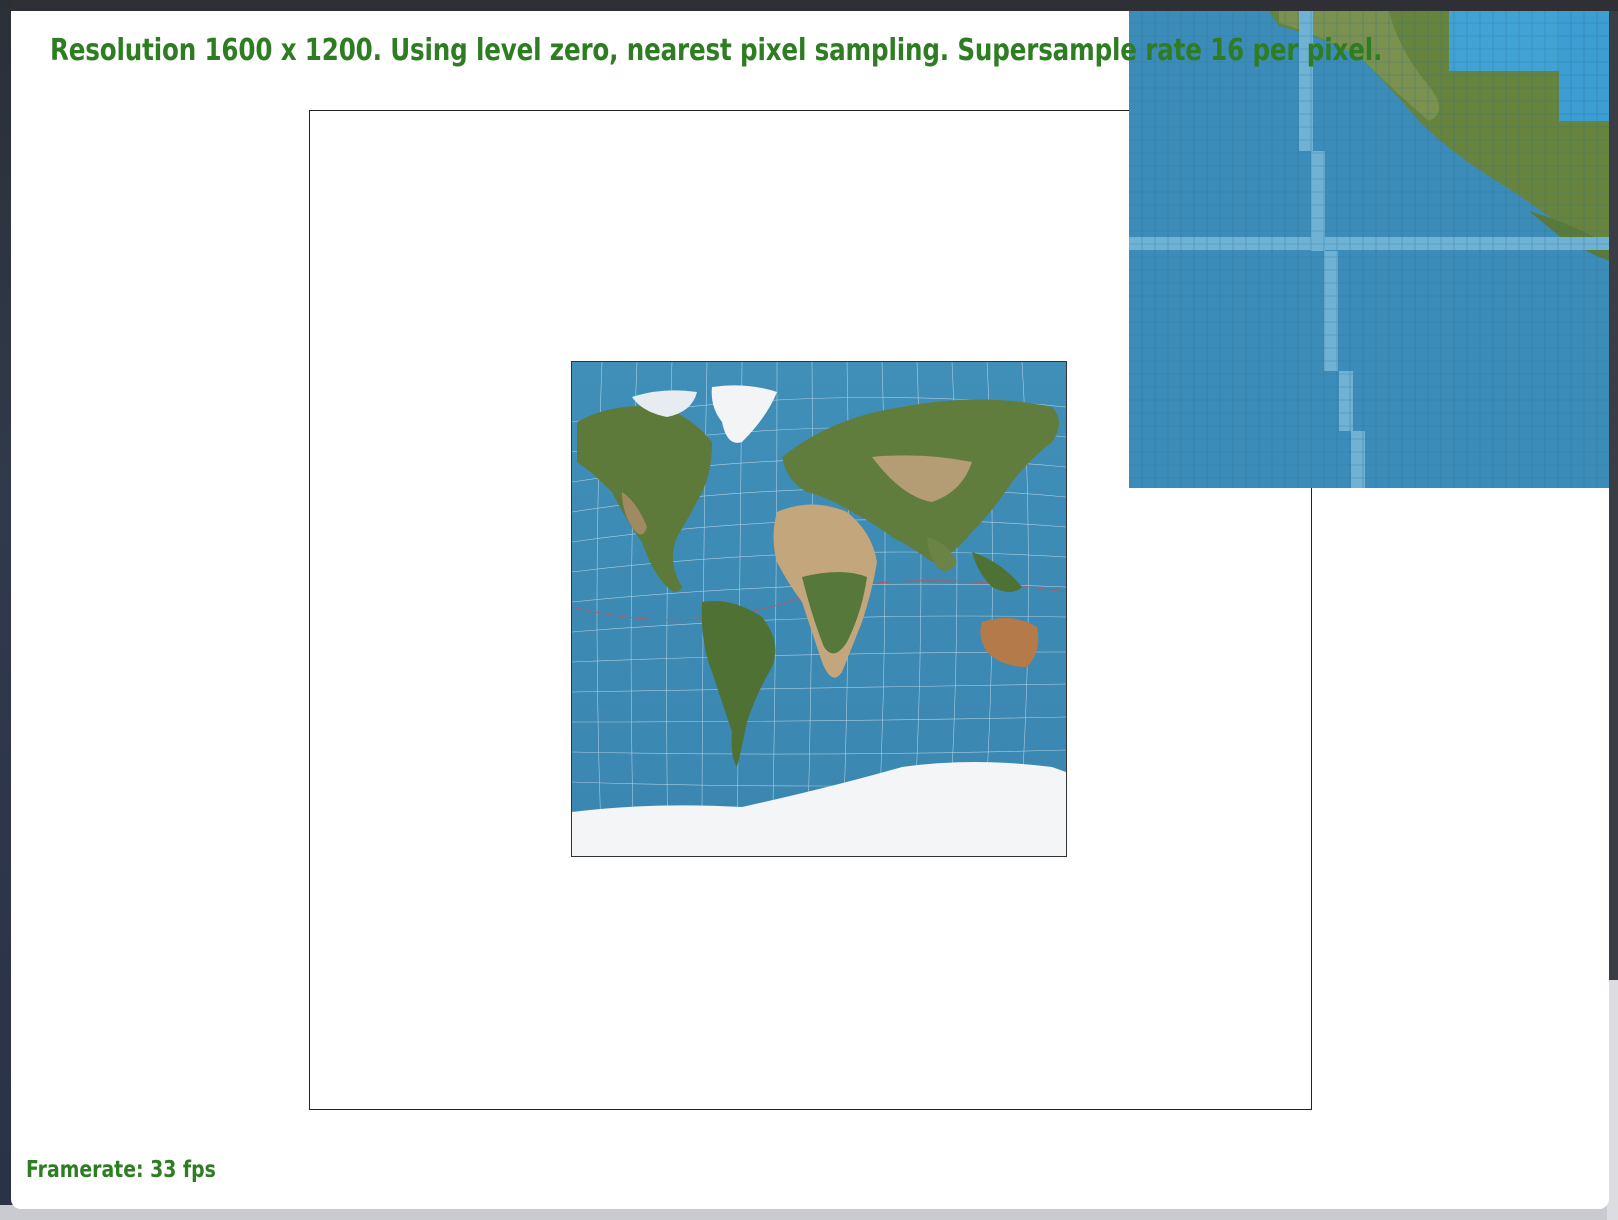 This screenshot has width=1618, height=1220. What do you see at coordinates (5, 610) in the screenshot?
I see `desktop-left-strip` at bounding box center [5, 610].